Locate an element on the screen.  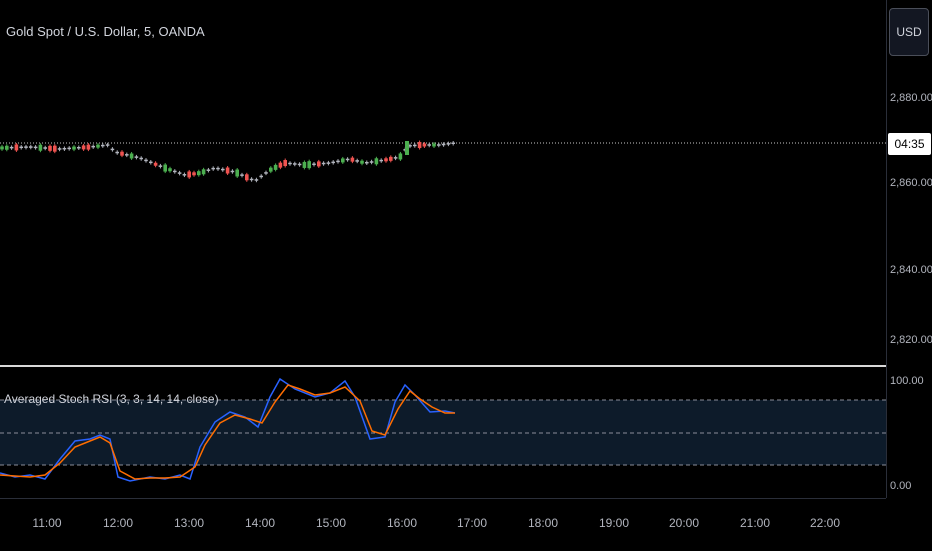
price-axis-label: 2,860.000 is located at coordinates (911, 183).